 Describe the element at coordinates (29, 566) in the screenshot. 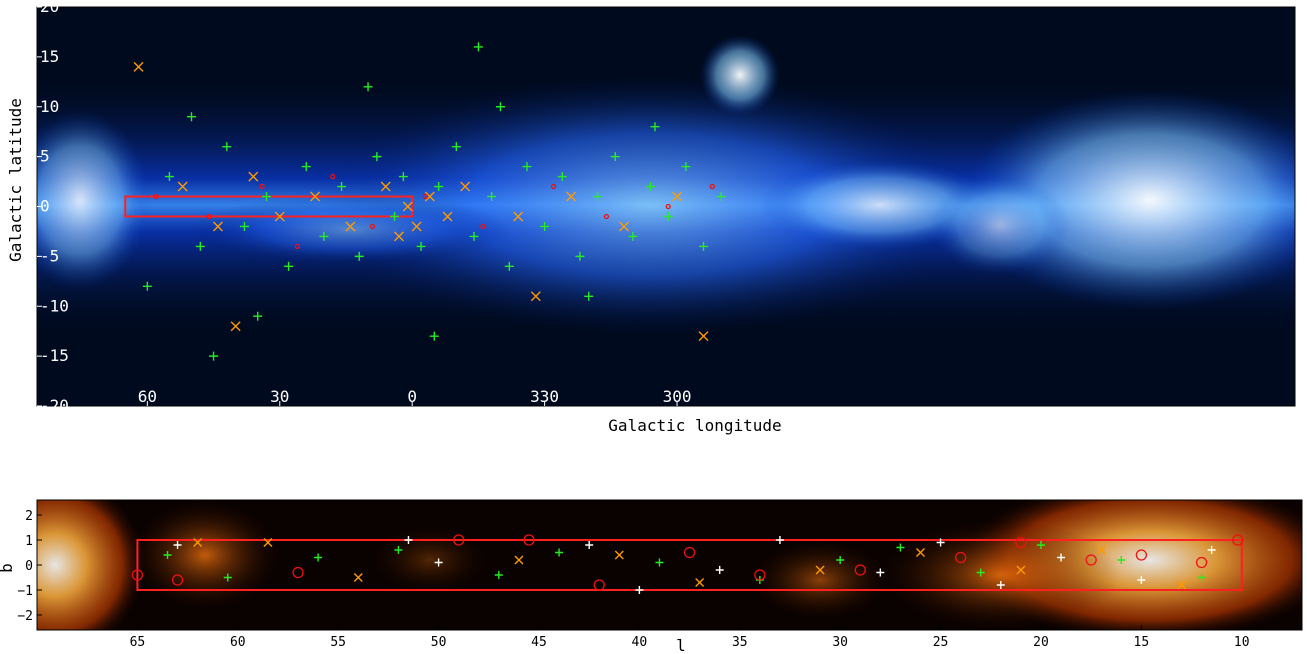

I see `bottom-y-tick-label: 0` at that location.